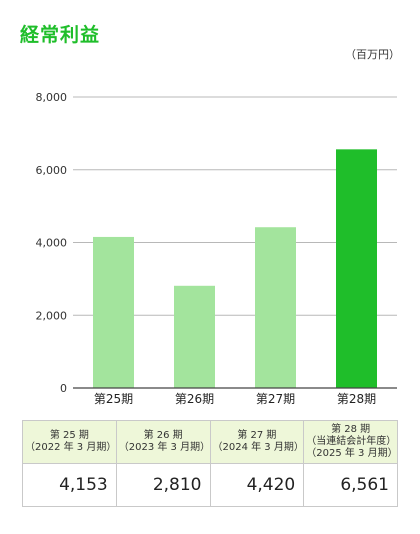  Describe the element at coordinates (52, 315) in the screenshot. I see `y-tick-label: 2,000` at that location.